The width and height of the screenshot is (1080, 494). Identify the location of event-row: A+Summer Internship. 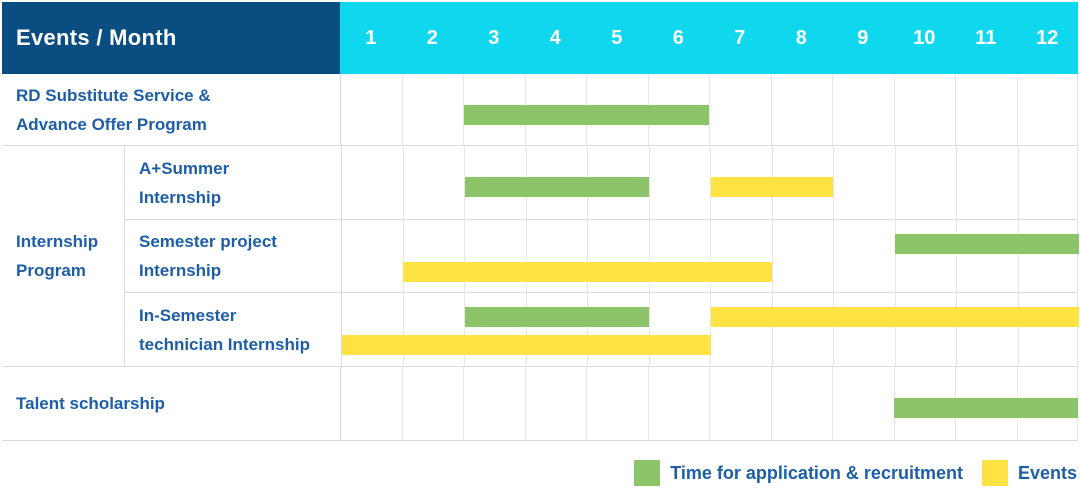
(601, 183).